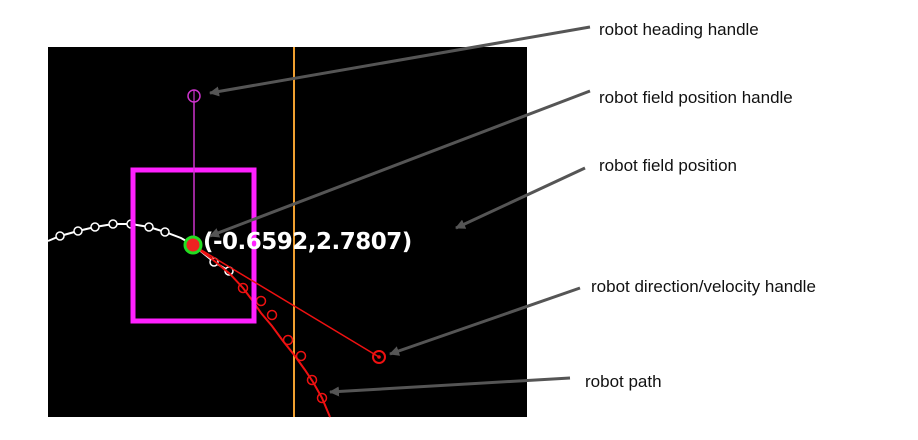 This screenshot has width=918, height=440. What do you see at coordinates (450, 386) in the screenshot?
I see `callout-arrow-path` at bounding box center [450, 386].